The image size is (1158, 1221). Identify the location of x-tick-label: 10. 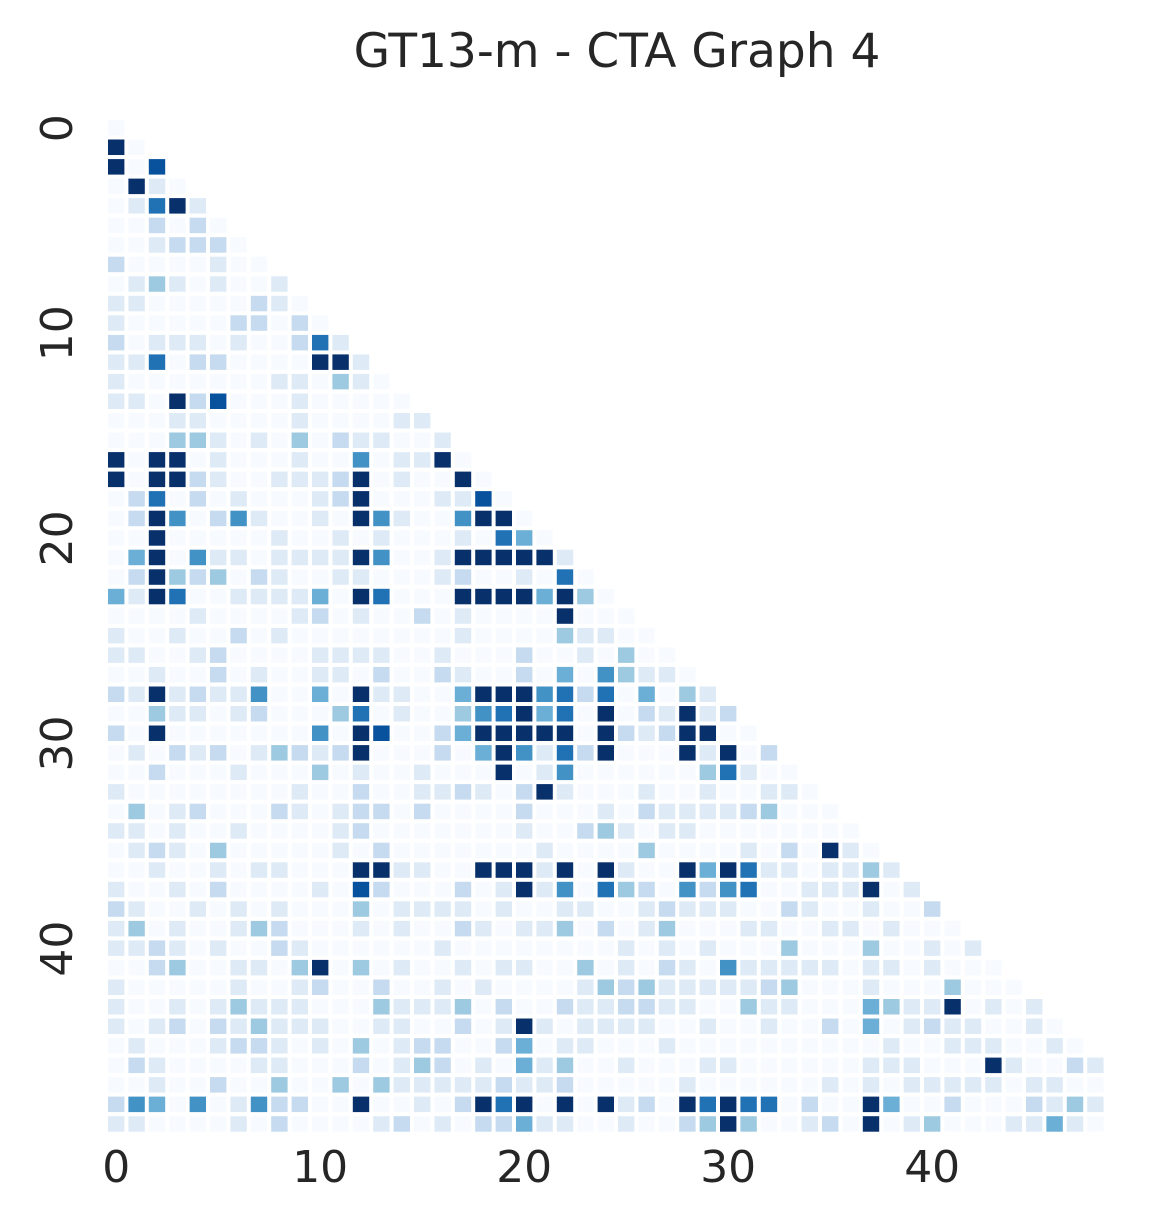
(320, 1167).